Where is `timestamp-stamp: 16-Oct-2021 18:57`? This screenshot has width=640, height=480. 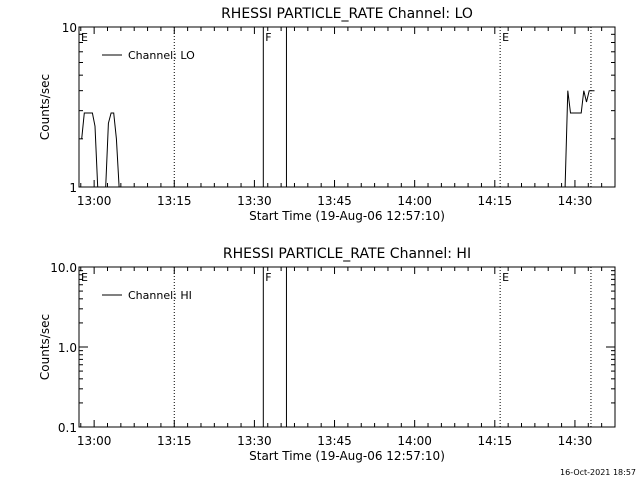
timestamp-stamp: 16-Oct-2021 18:57 is located at coordinates (598, 472).